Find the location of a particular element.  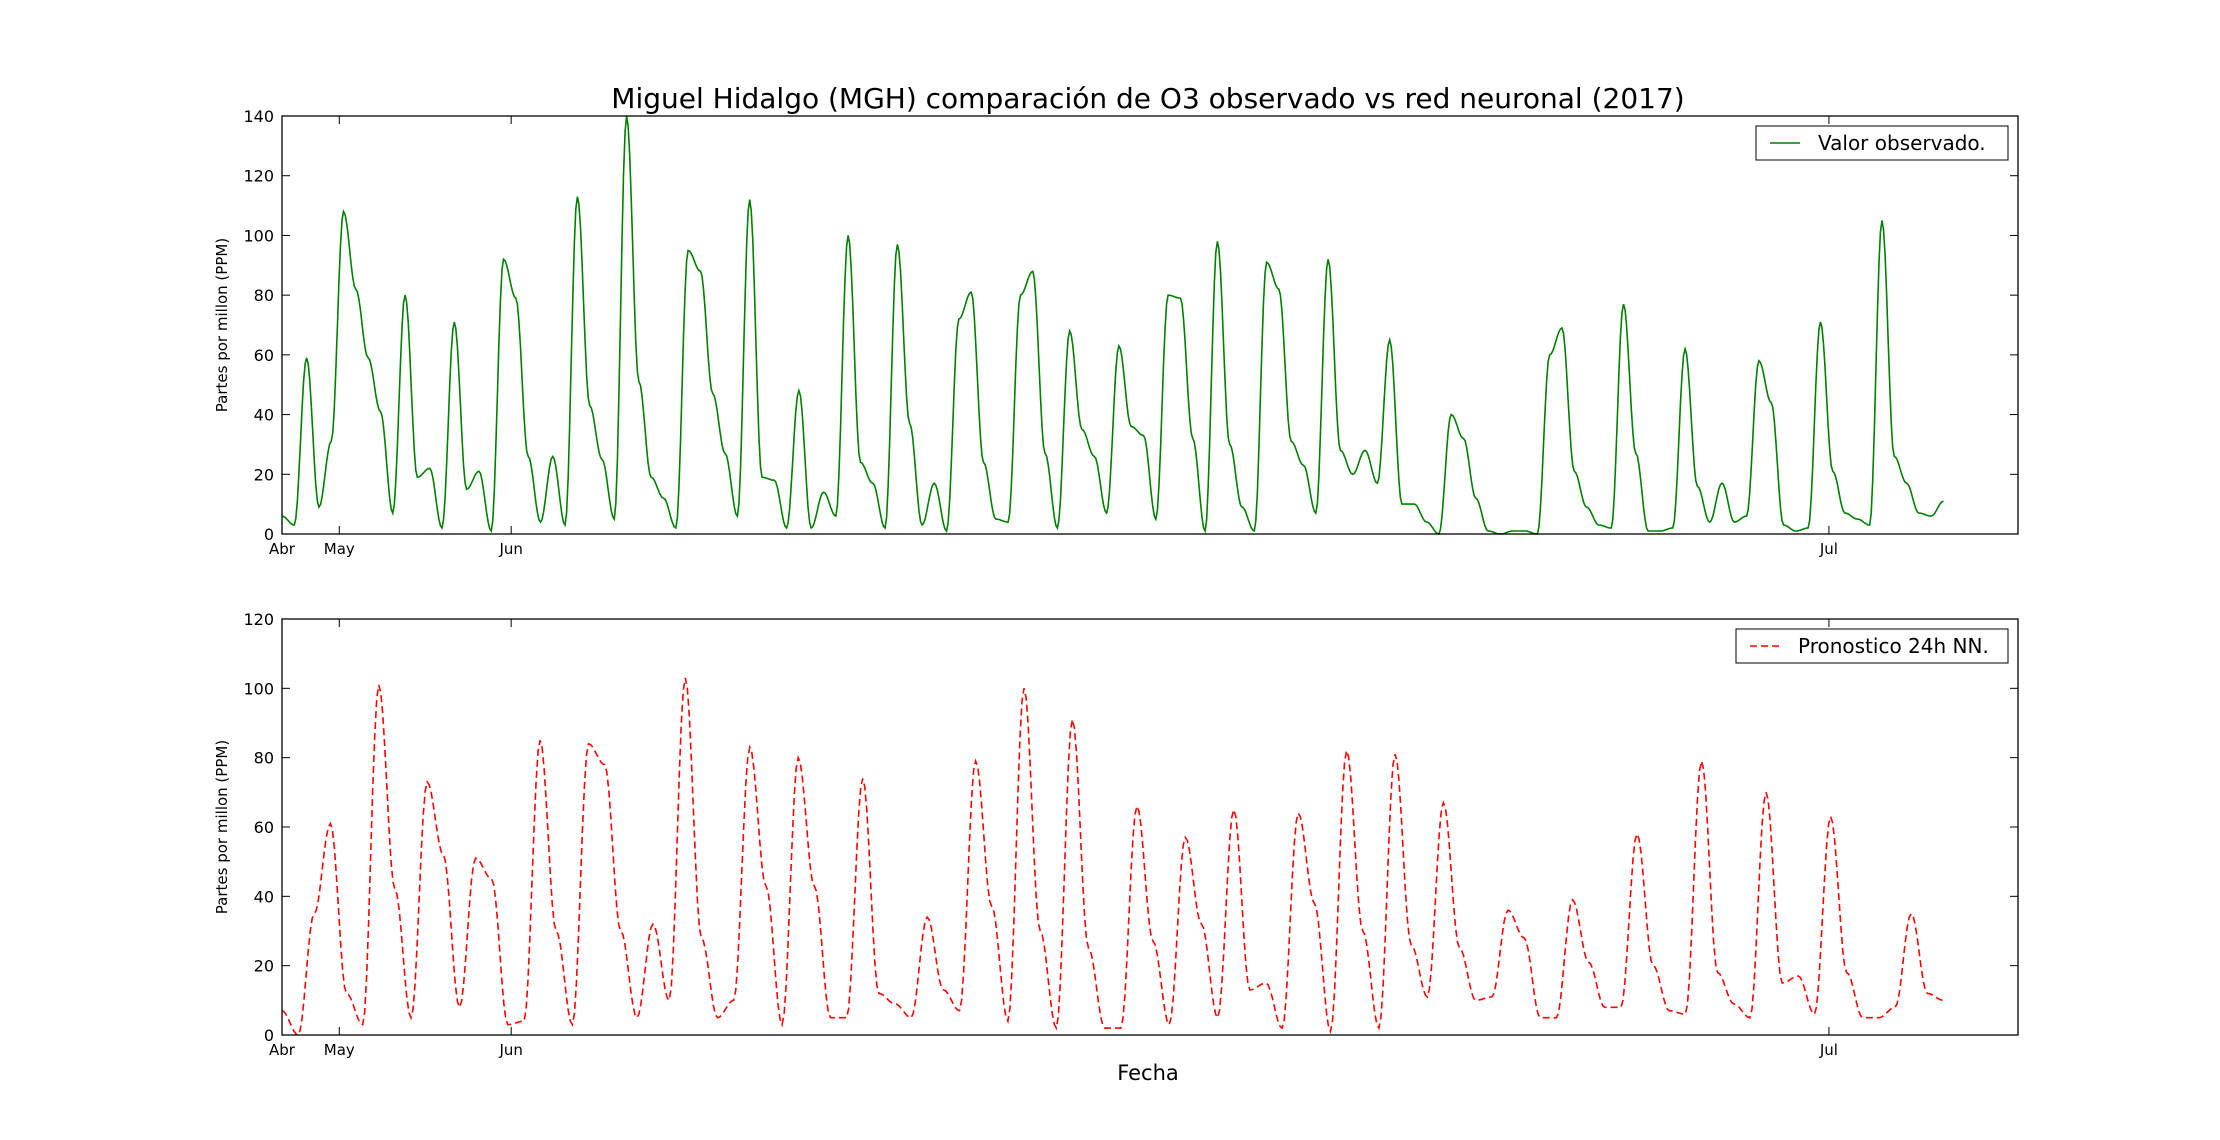

y-tick-label: 140 is located at coordinates (258, 116).